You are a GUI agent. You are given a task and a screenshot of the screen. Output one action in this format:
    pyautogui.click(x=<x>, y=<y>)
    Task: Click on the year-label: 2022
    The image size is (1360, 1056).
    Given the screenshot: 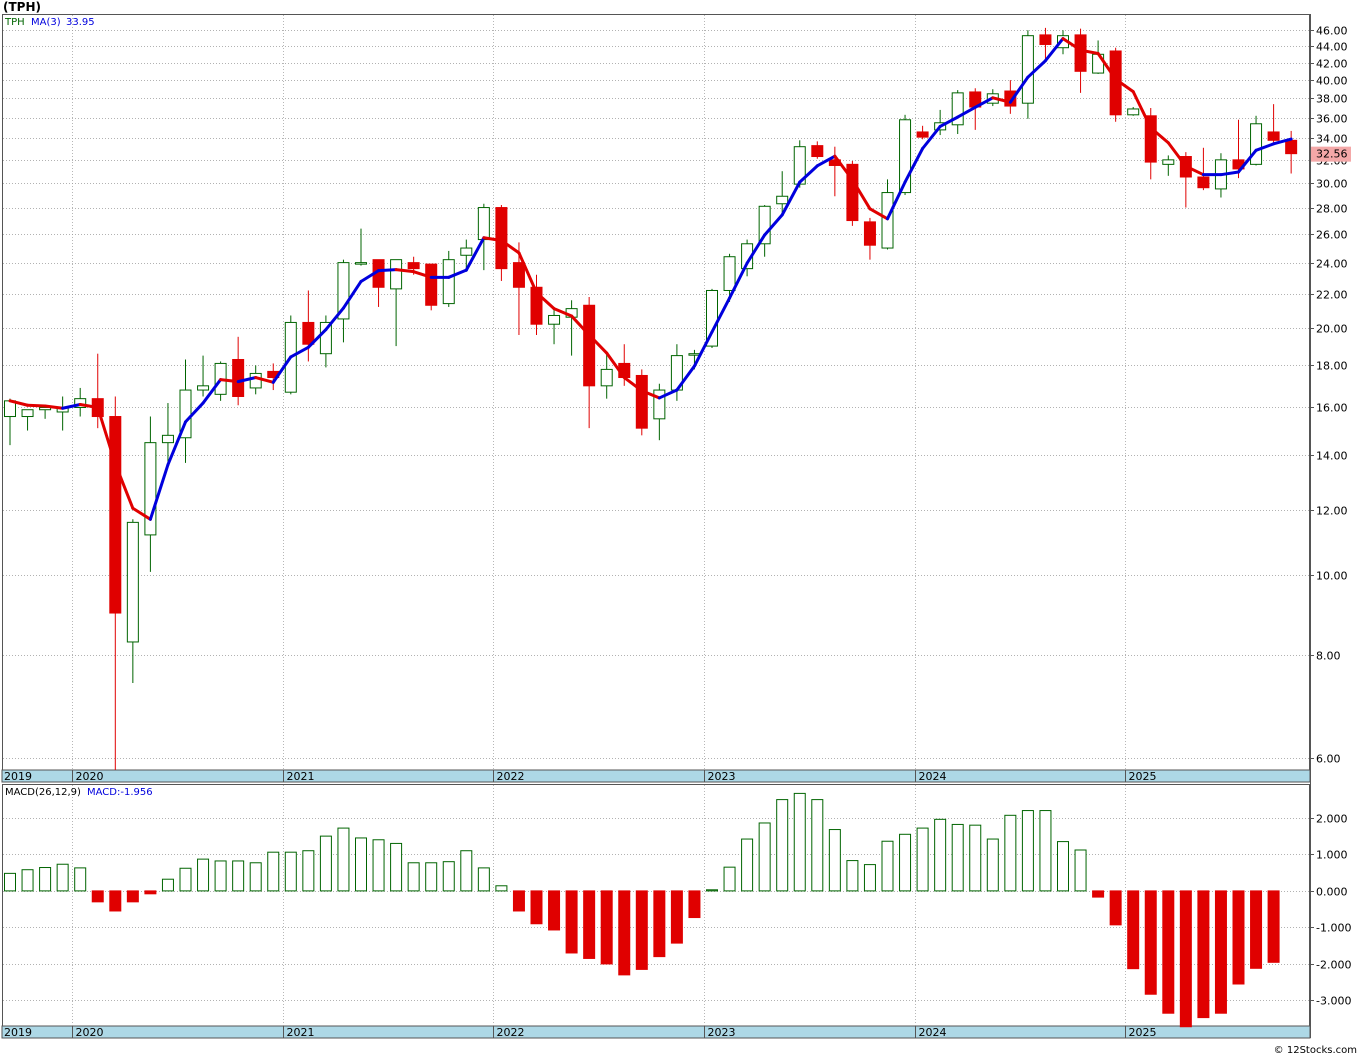 What is the action you would take?
    pyautogui.click(x=511, y=1032)
    